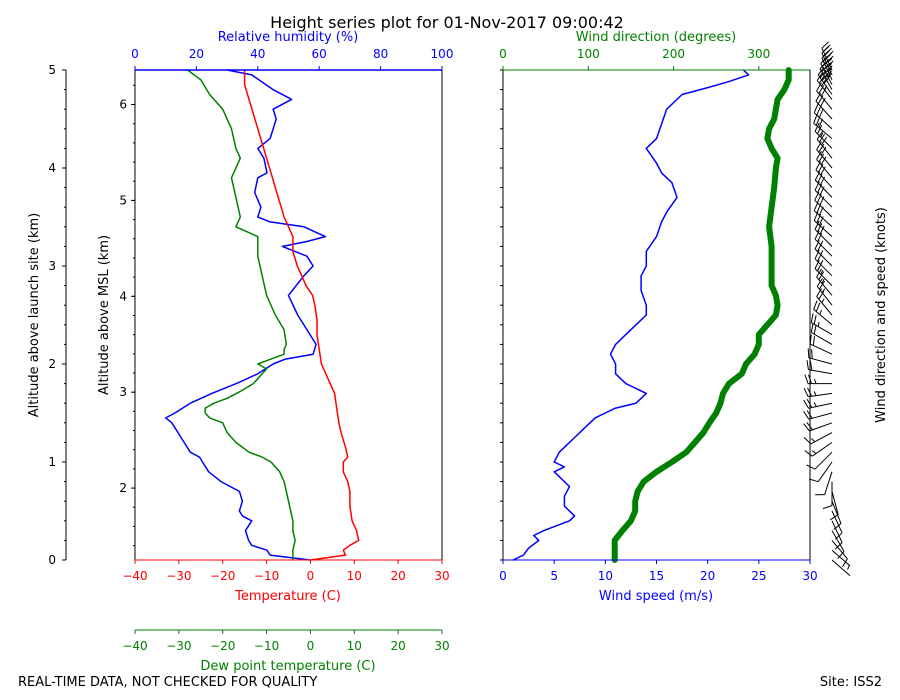  What do you see at coordinates (311, 646) in the screenshot?
I see `dewpoint-tick-label: 0` at bounding box center [311, 646].